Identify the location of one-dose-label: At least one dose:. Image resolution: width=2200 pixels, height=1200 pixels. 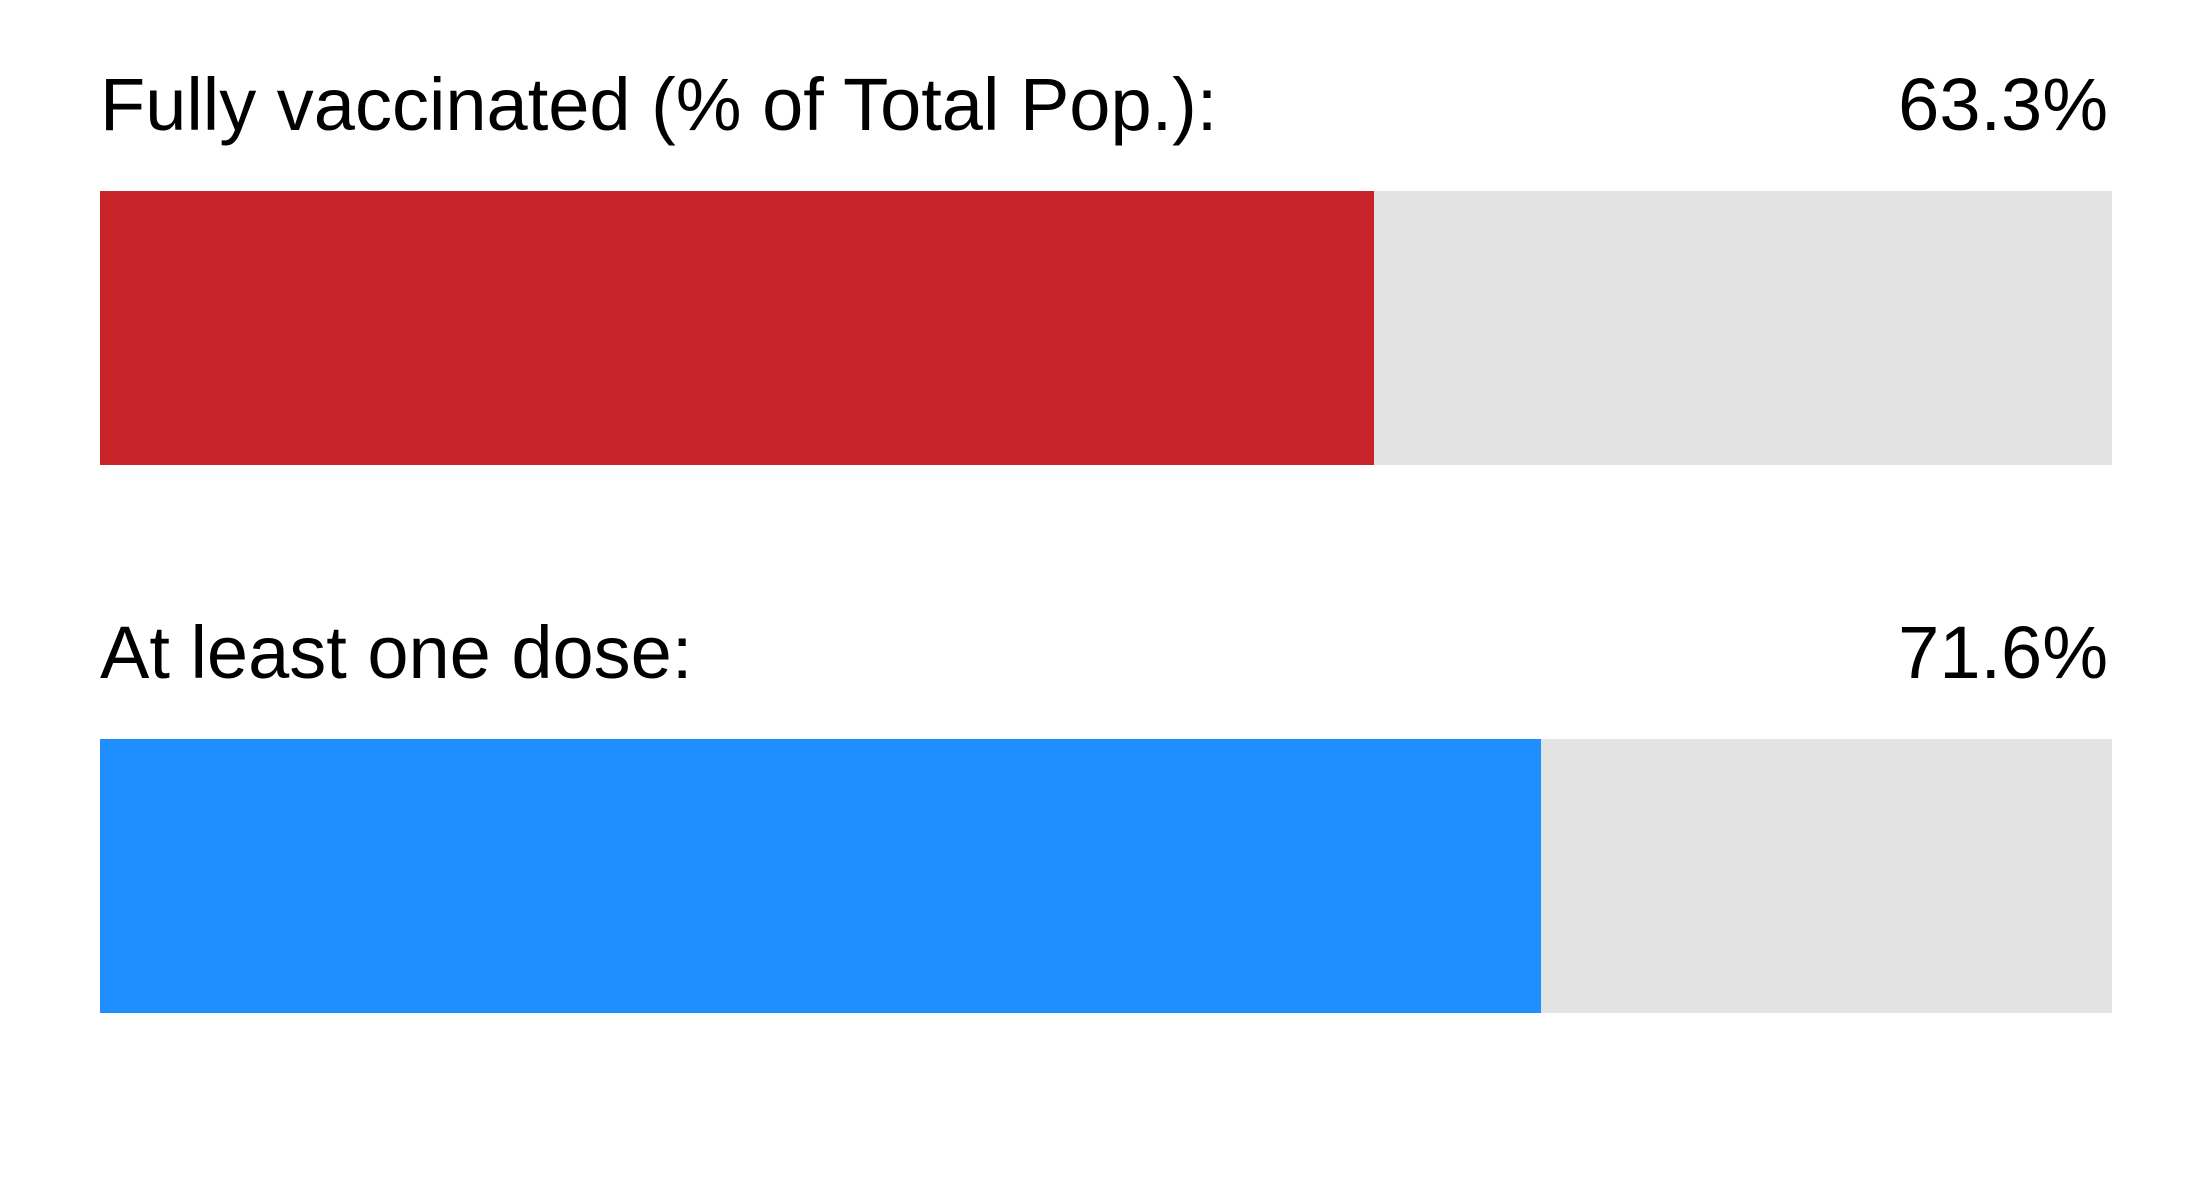
(396, 652).